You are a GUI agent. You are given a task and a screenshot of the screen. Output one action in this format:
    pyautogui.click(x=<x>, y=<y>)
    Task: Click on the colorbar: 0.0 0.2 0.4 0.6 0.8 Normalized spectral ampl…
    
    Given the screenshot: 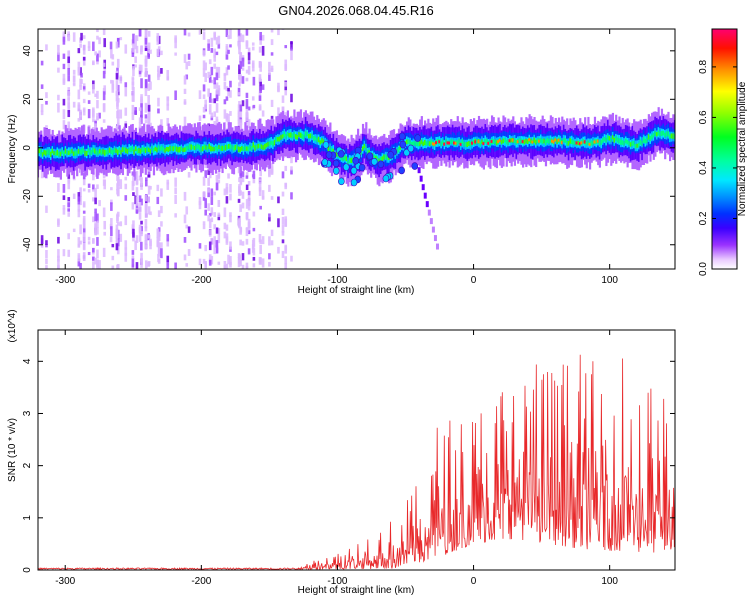 What is the action you would take?
    pyautogui.click(x=723, y=152)
    